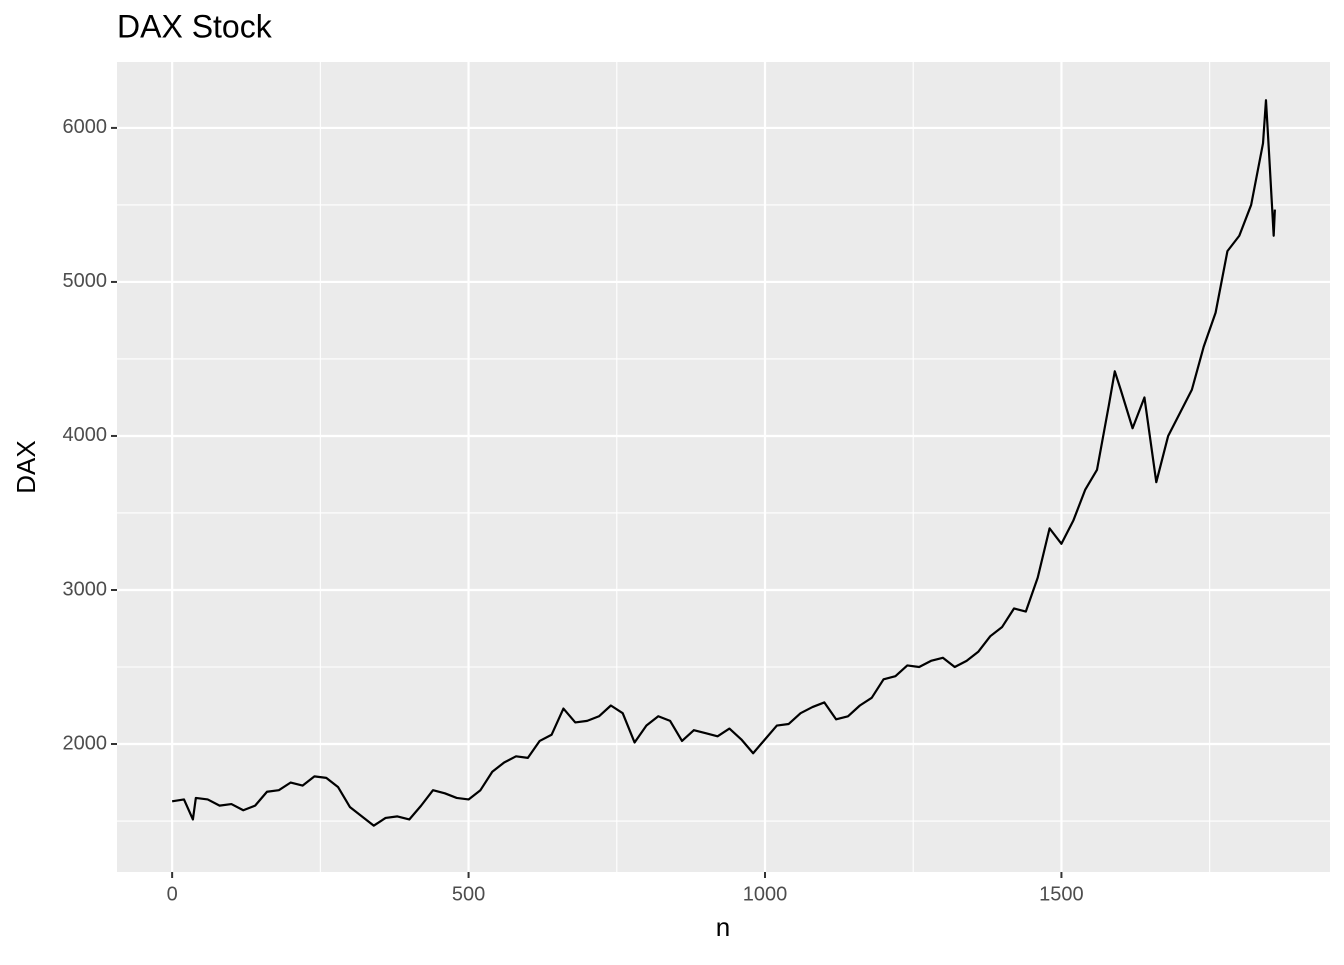  I want to click on y-axis-title: DAX, so click(26, 466).